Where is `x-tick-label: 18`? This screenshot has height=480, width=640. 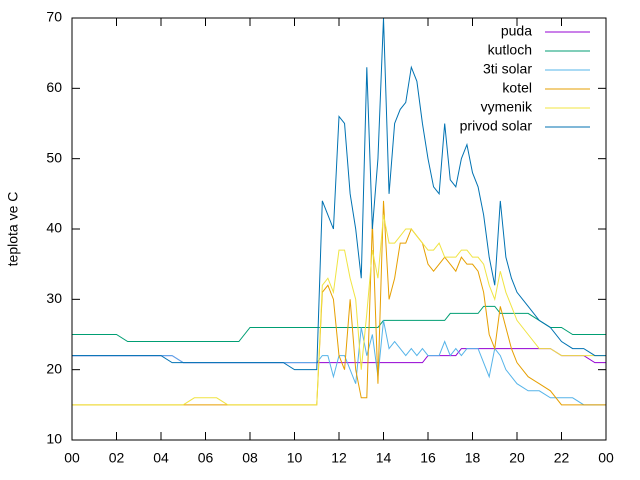 x-tick-label: 18 is located at coordinates (473, 458).